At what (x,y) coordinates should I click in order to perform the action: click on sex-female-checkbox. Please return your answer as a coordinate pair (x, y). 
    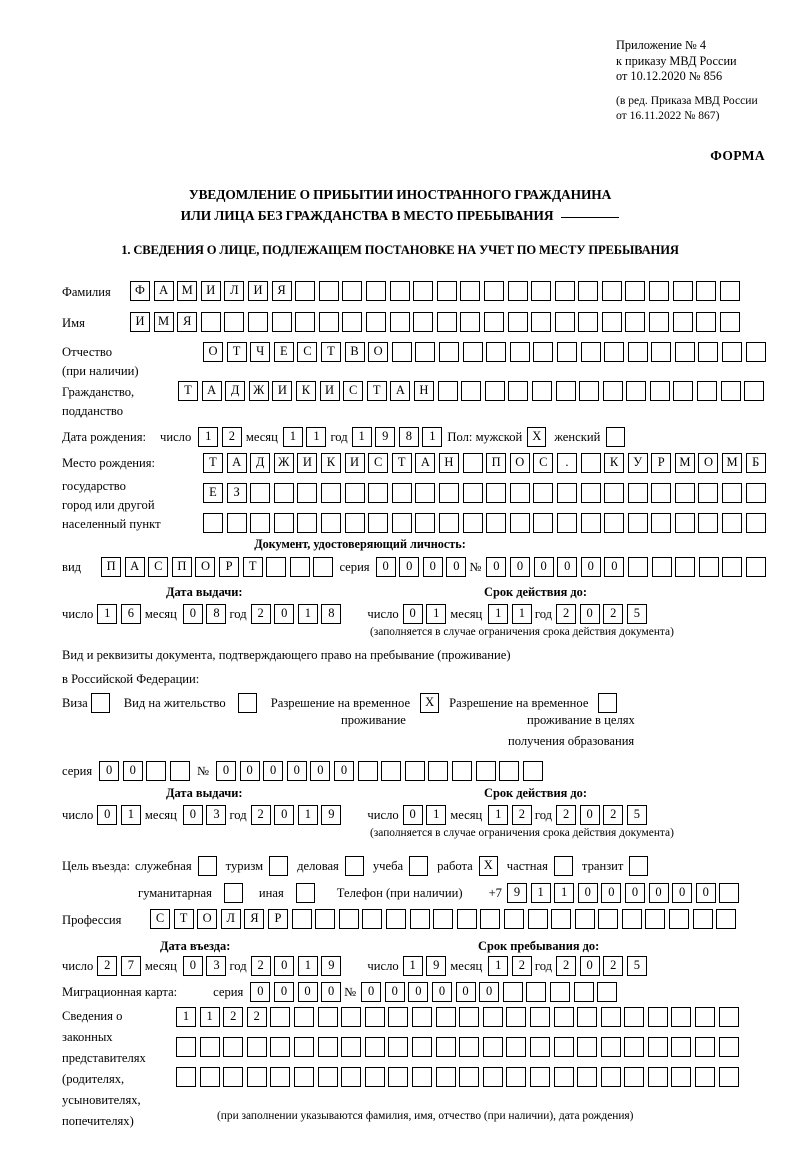
    Looking at the image, I should click on (616, 437).